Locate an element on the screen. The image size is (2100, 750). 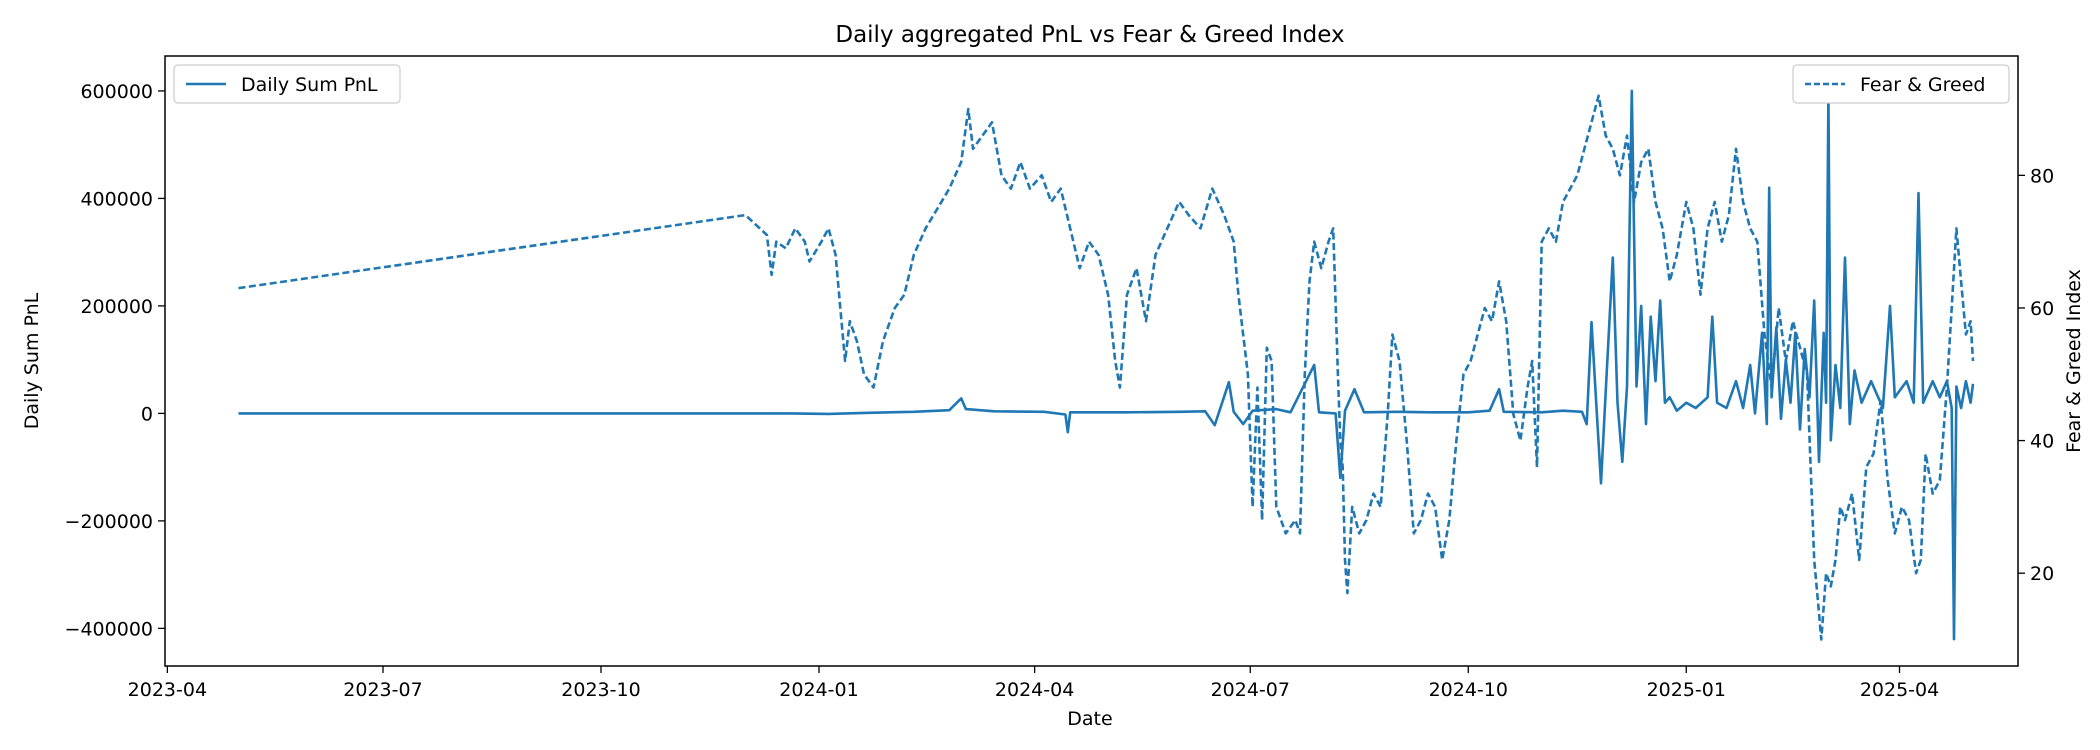
y2-tick-label: 40 is located at coordinates (2042, 442).